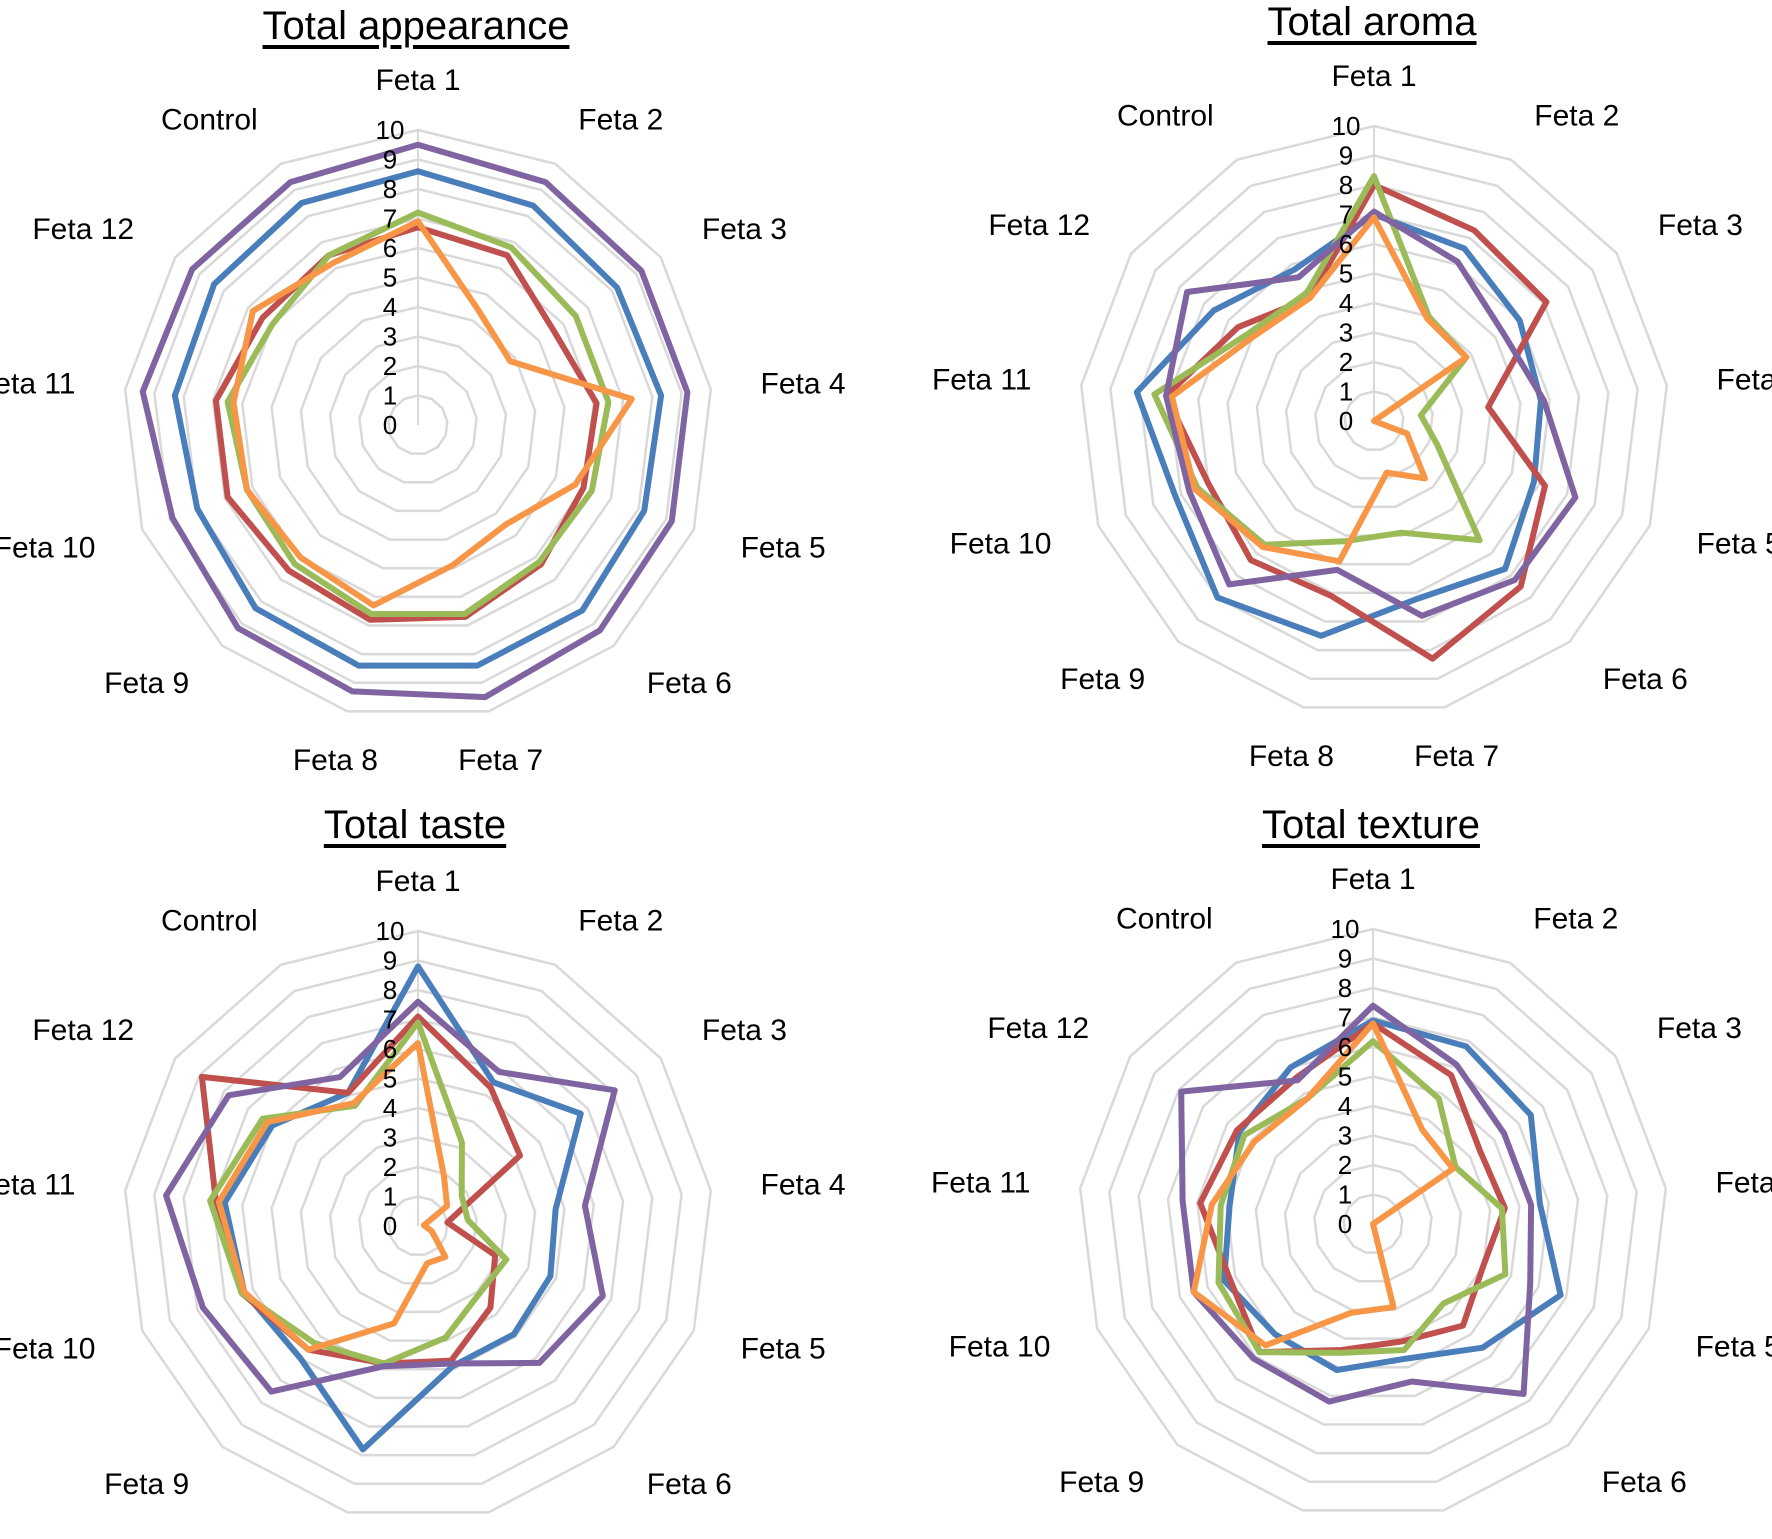 This screenshot has width=1772, height=1539. Describe the element at coordinates (1371, 825) in the screenshot. I see `title-texture: Total texture` at that location.